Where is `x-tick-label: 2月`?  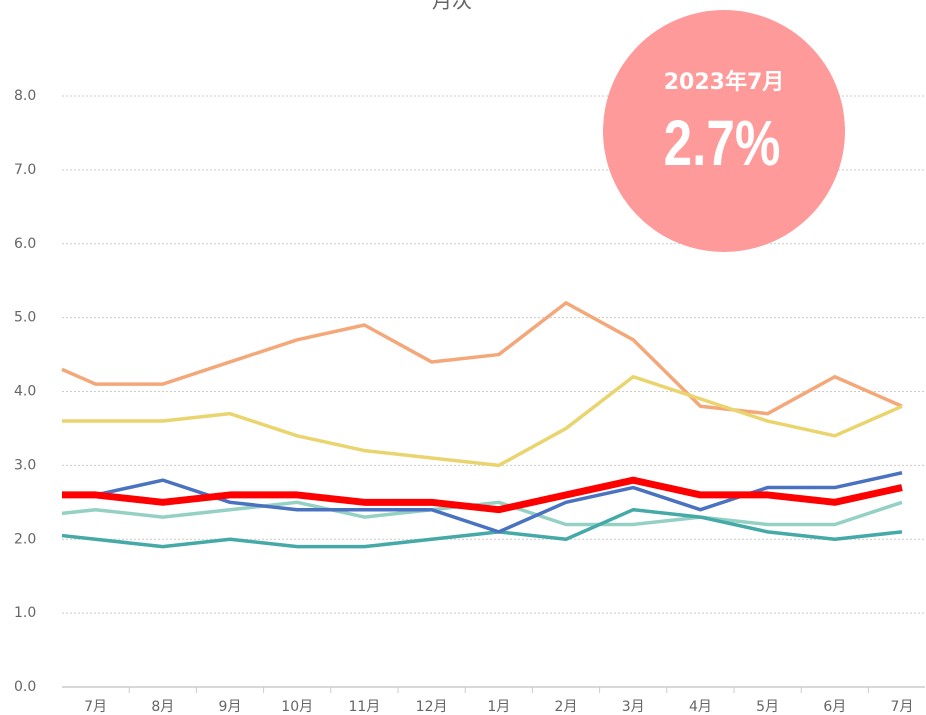 x-tick-label: 2月 is located at coordinates (566, 707).